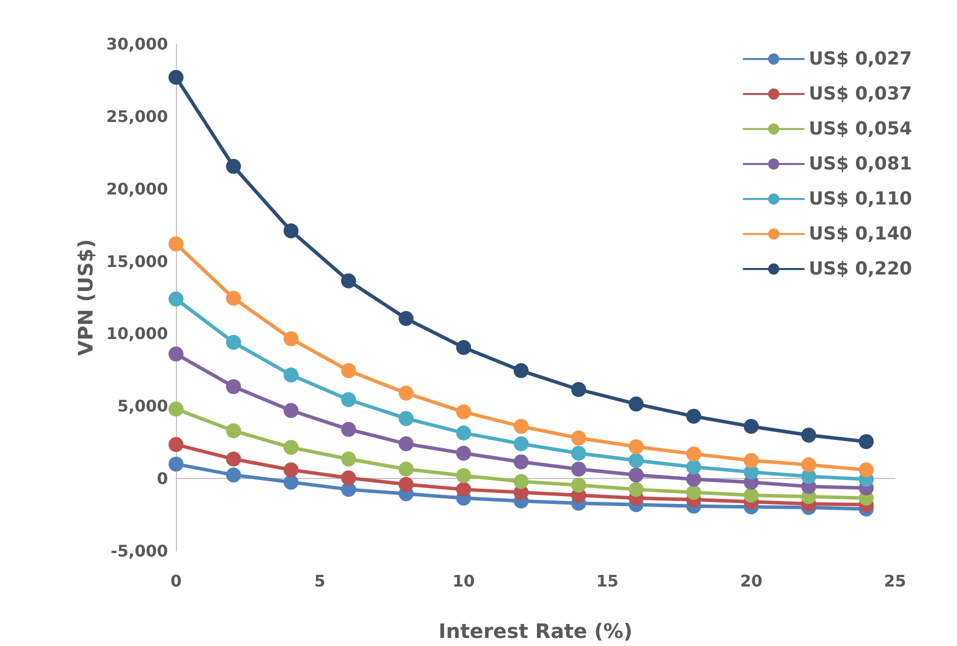 This screenshot has width=957, height=646. Describe the element at coordinates (860, 199) in the screenshot. I see `legend-label: US$ 0,110` at that location.